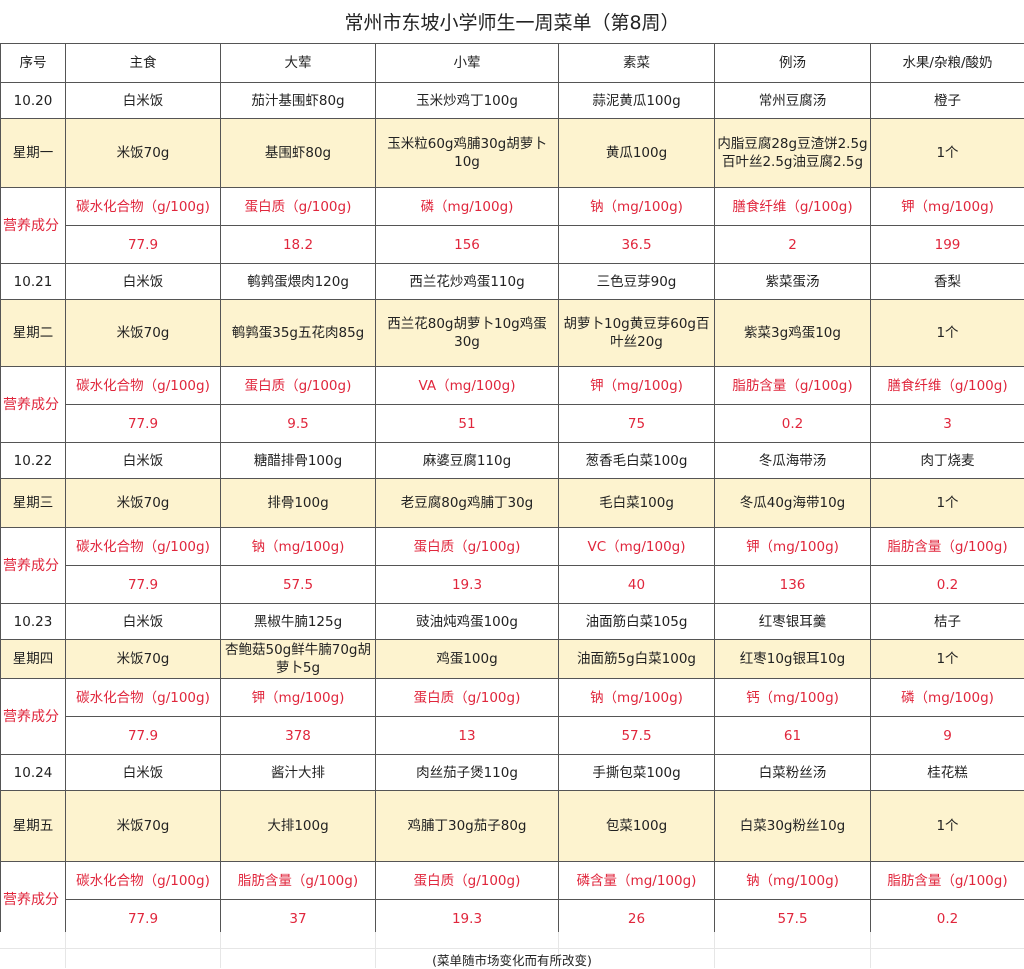 The width and height of the screenshot is (1024, 969). I want to click on dish-cell: 香梨, so click(947, 282).